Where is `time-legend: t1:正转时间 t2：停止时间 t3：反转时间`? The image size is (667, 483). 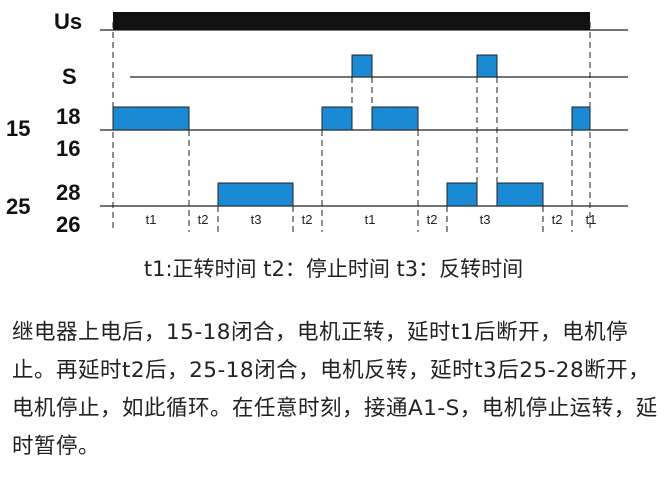
time-legend: t1:正转时间 t2：停止时间 t3：反转时间 is located at coordinates (333, 269).